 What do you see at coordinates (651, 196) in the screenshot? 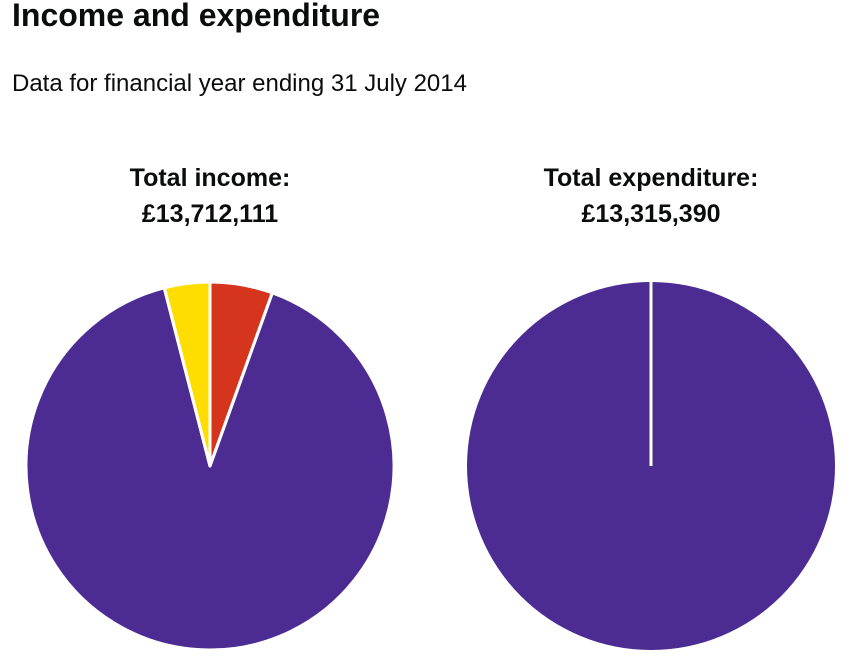
I see `expenditure-chart-heading: Total expenditure: £13,315,390` at bounding box center [651, 196].